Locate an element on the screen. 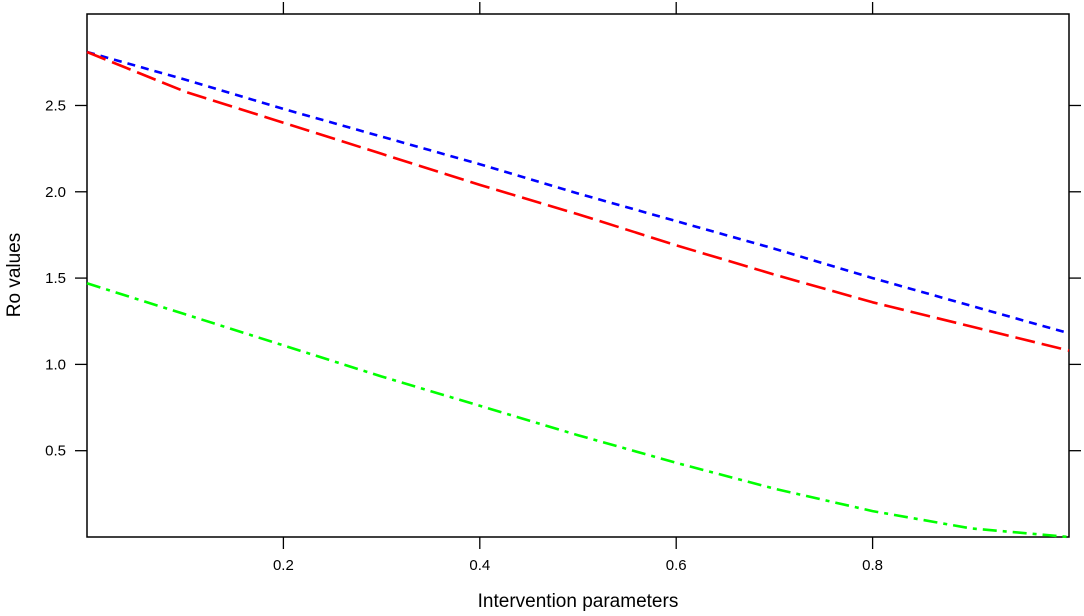 Image resolution: width=1084 pixels, height=616 pixels. y-axis-title: Ro values is located at coordinates (14, 275).